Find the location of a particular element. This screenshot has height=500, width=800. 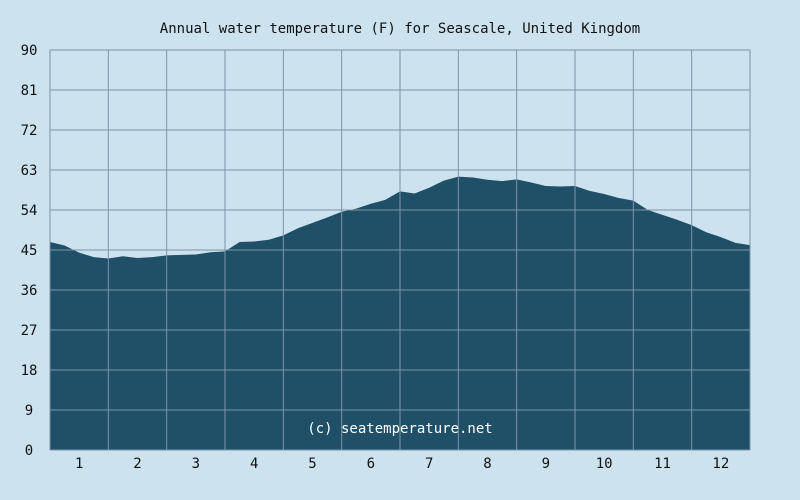

x-tick-label: 8 is located at coordinates (487, 464).